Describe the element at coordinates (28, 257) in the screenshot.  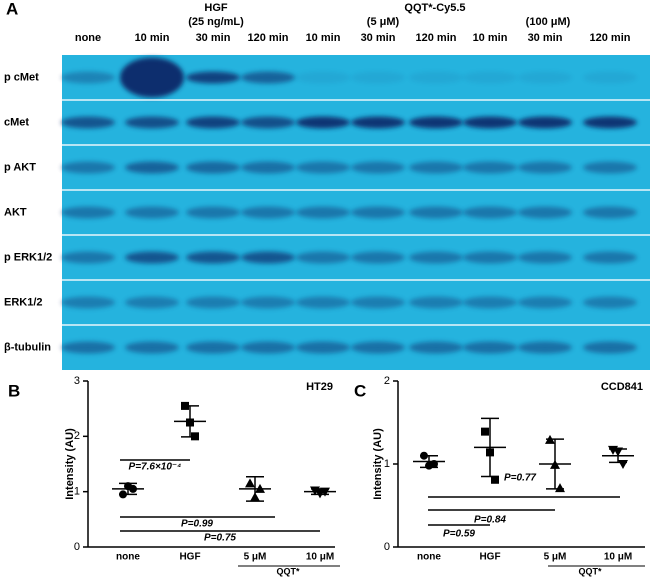
I see `row-label: p ERK1/2` at that location.